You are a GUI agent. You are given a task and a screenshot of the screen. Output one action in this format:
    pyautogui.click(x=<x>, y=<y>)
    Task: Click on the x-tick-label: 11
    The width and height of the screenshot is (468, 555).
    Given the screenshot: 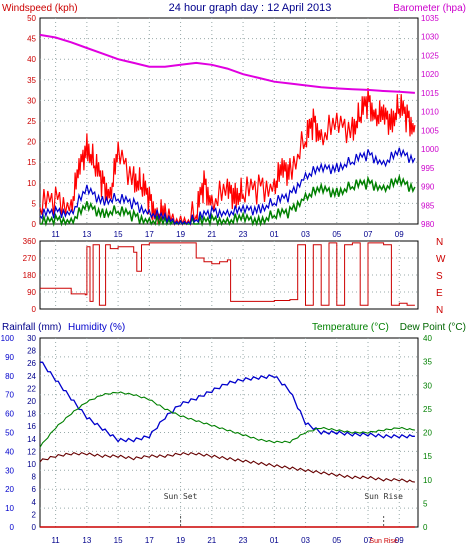 What is the action you would take?
    pyautogui.click(x=55, y=234)
    